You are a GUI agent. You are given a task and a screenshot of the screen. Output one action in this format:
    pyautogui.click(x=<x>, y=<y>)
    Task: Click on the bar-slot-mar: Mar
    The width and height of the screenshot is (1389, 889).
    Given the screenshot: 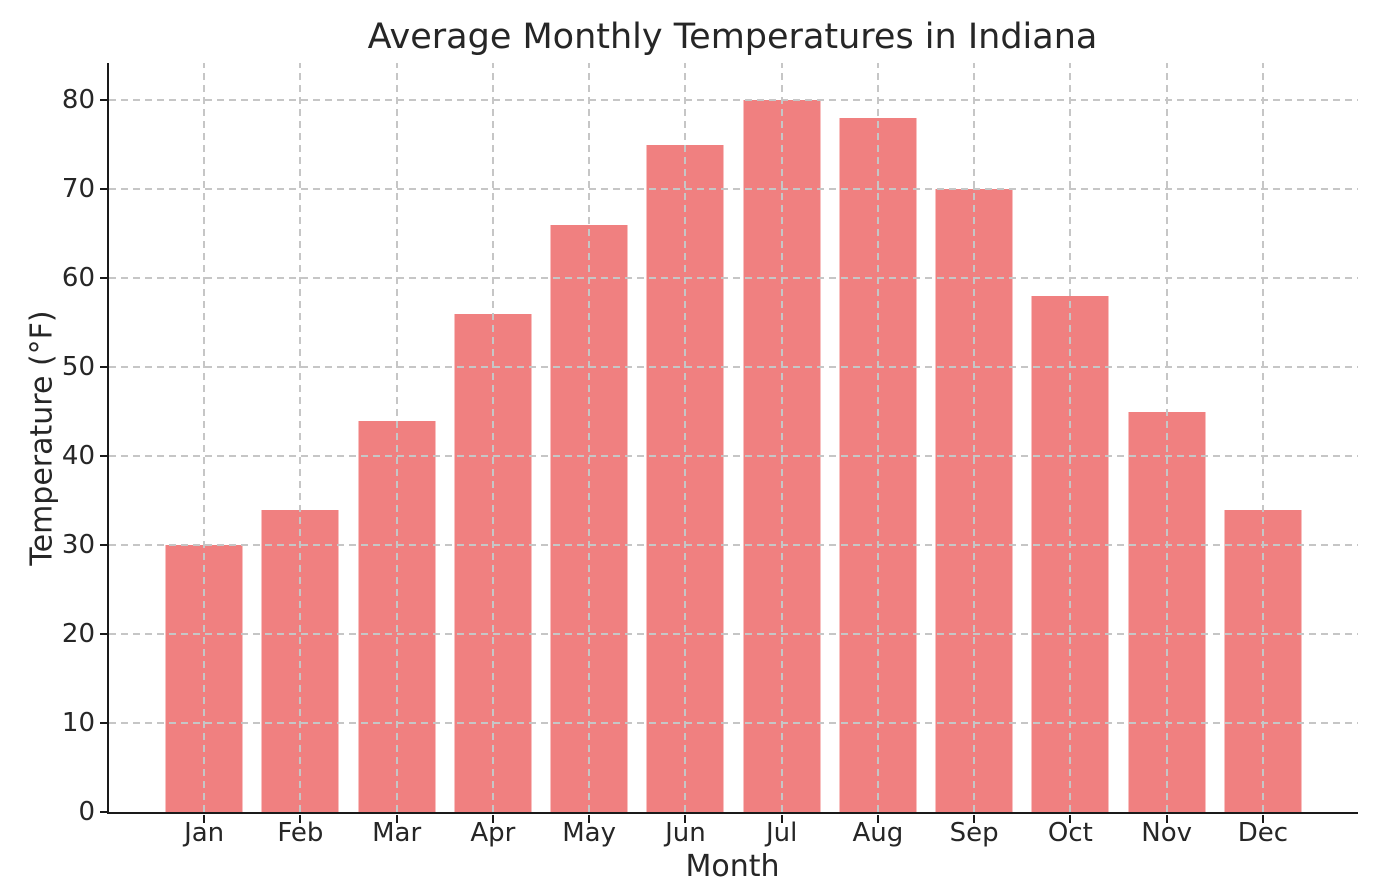 What is the action you would take?
    pyautogui.click(x=397, y=455)
    